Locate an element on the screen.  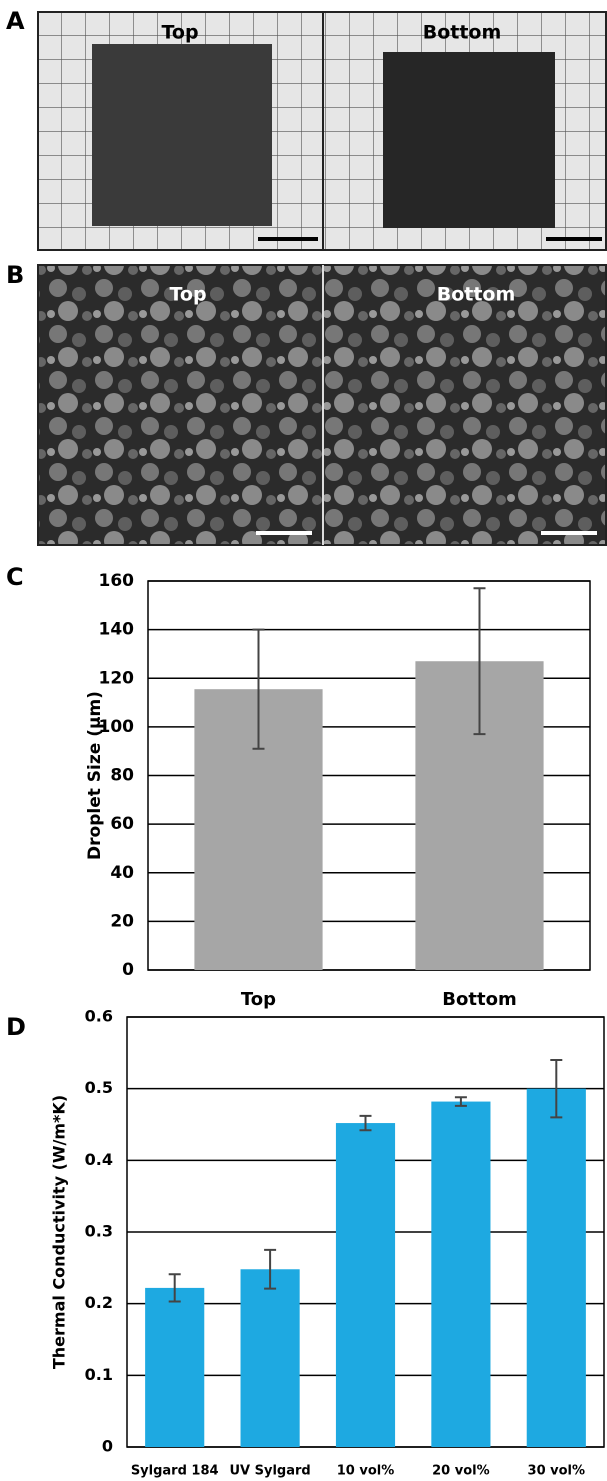
y-tick-label: 80 is located at coordinates (122, 776).